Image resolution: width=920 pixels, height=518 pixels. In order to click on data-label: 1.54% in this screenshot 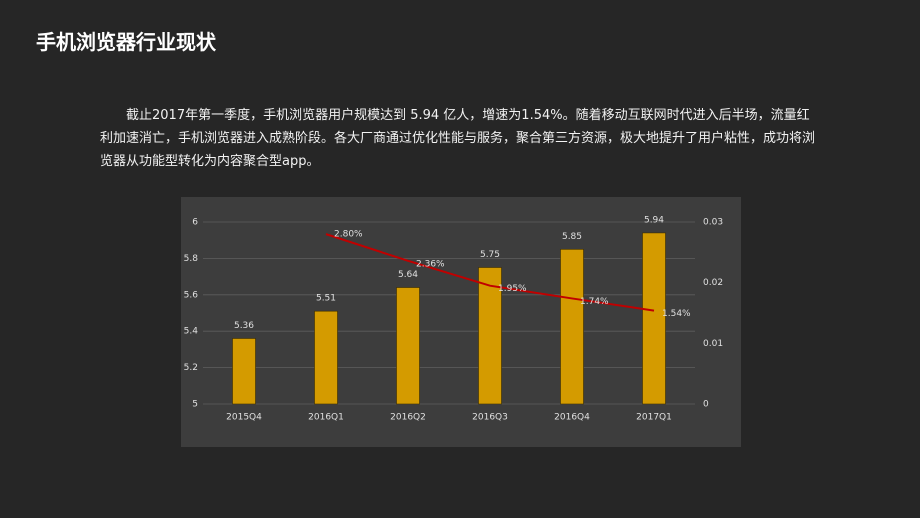, I will do `click(676, 314)`.